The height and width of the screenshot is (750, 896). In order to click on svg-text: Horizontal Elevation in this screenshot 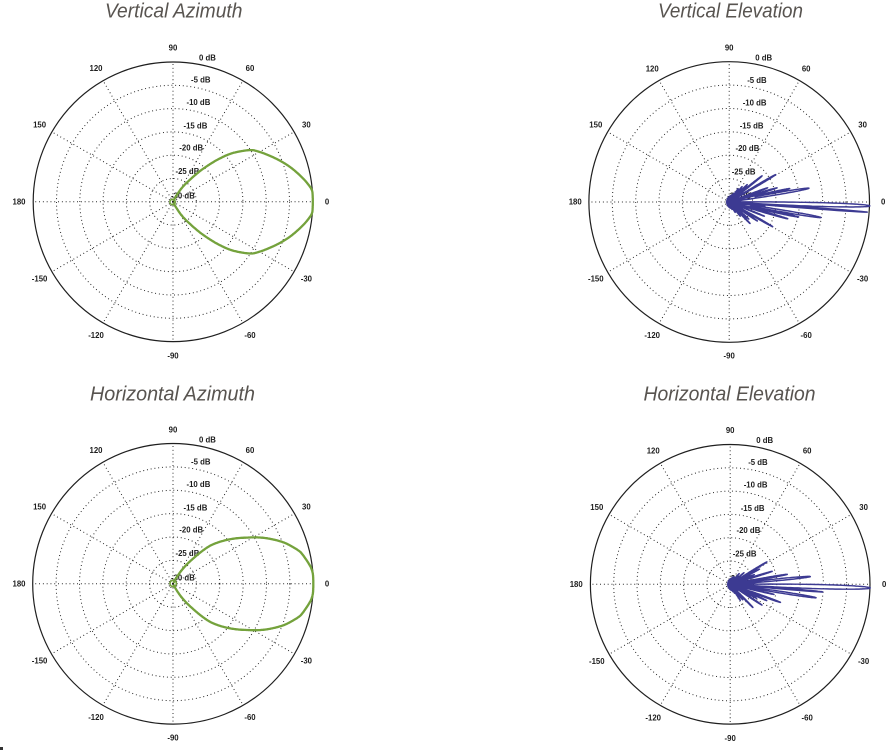, I will do `click(730, 395)`.